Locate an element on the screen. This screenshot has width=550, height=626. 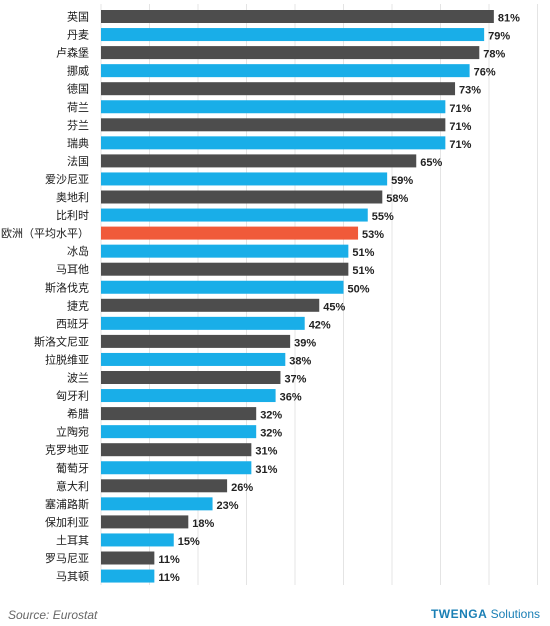
category-label: 卢森堡 is located at coordinates (72, 53).